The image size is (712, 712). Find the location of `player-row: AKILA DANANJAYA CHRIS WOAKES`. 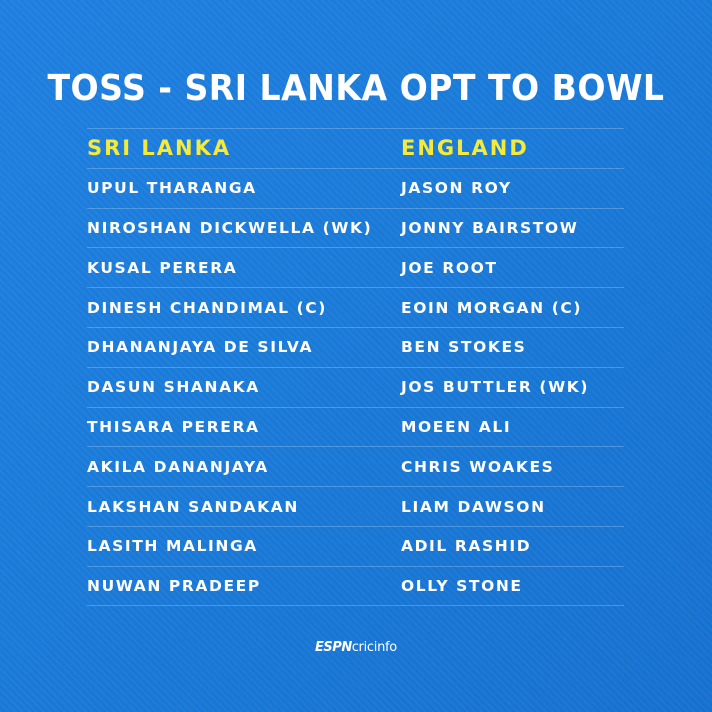

player-row: AKILA DANANJAYA CHRIS WOAKES is located at coordinates (355, 466).